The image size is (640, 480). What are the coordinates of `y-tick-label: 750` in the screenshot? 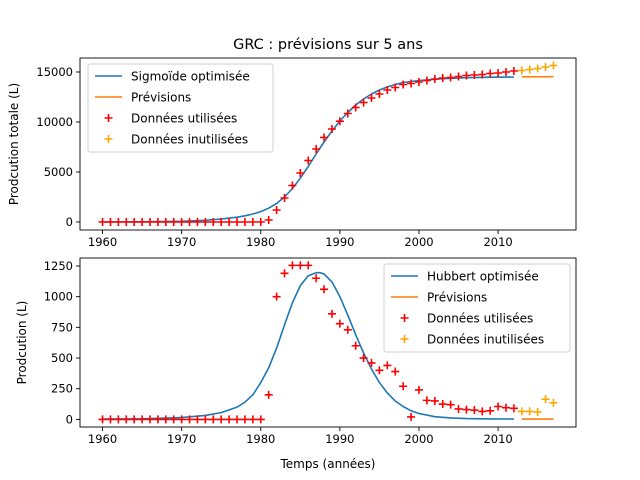 It's located at (62, 327).